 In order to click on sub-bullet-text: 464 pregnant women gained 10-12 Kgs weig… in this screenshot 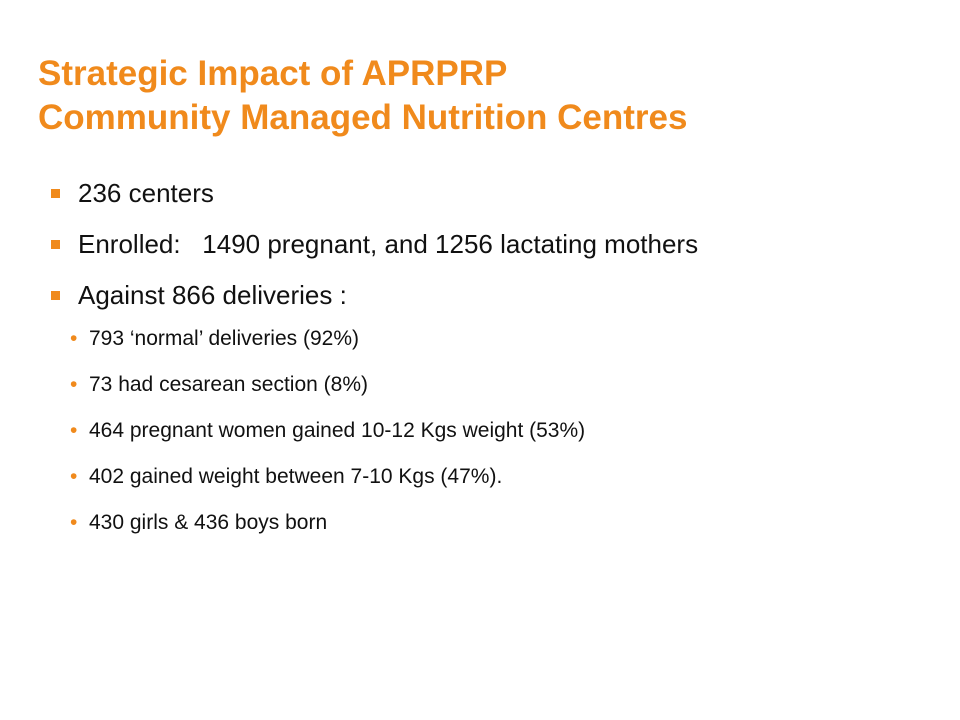, I will do `click(337, 430)`.